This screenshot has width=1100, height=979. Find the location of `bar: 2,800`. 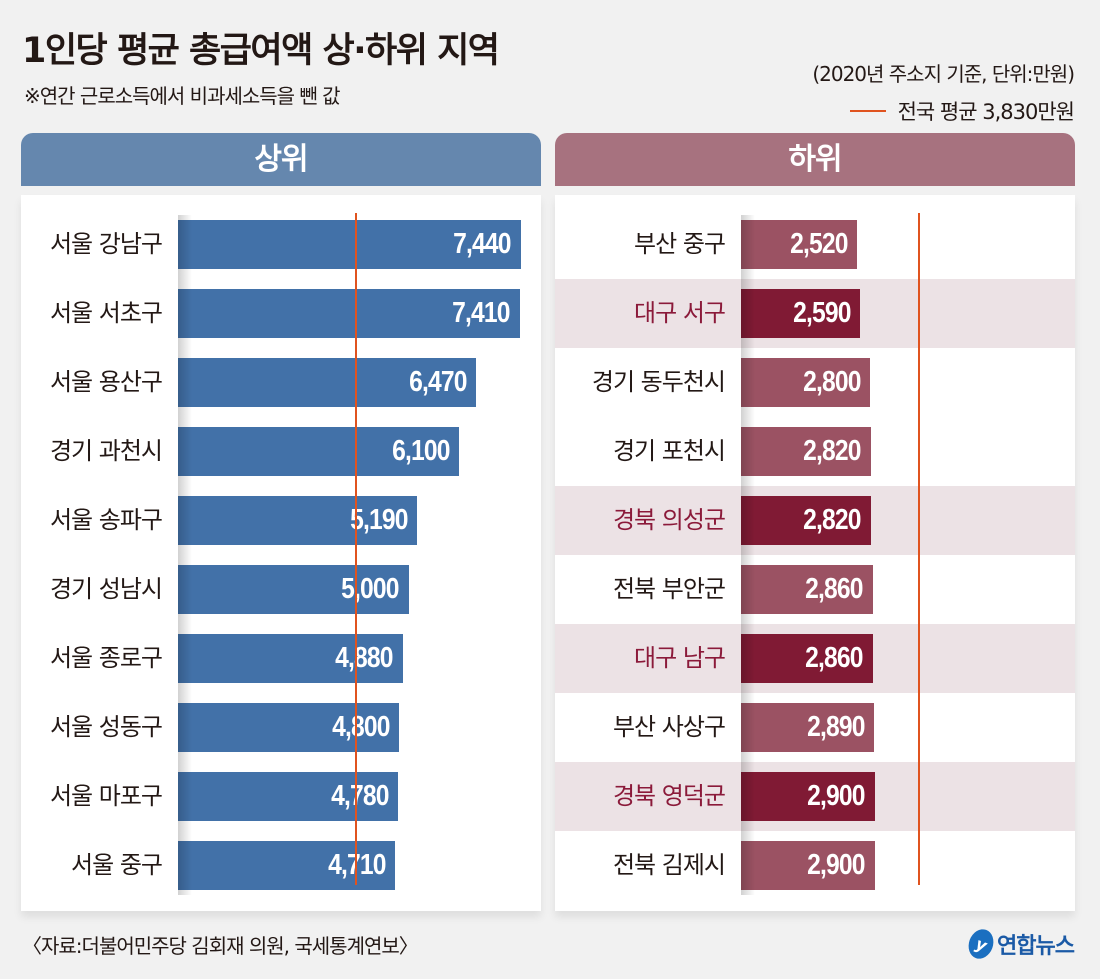

bar: 2,800 is located at coordinates (806, 382).